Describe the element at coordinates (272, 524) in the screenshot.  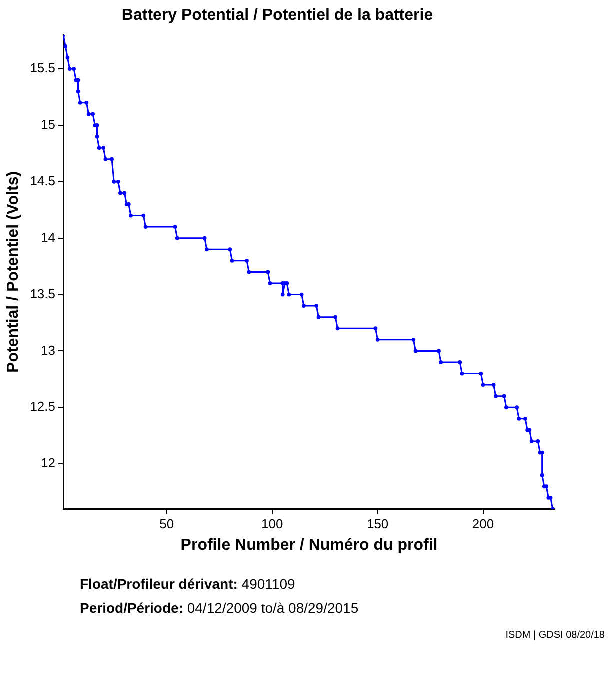
I see `x-tick-label: 100` at that location.